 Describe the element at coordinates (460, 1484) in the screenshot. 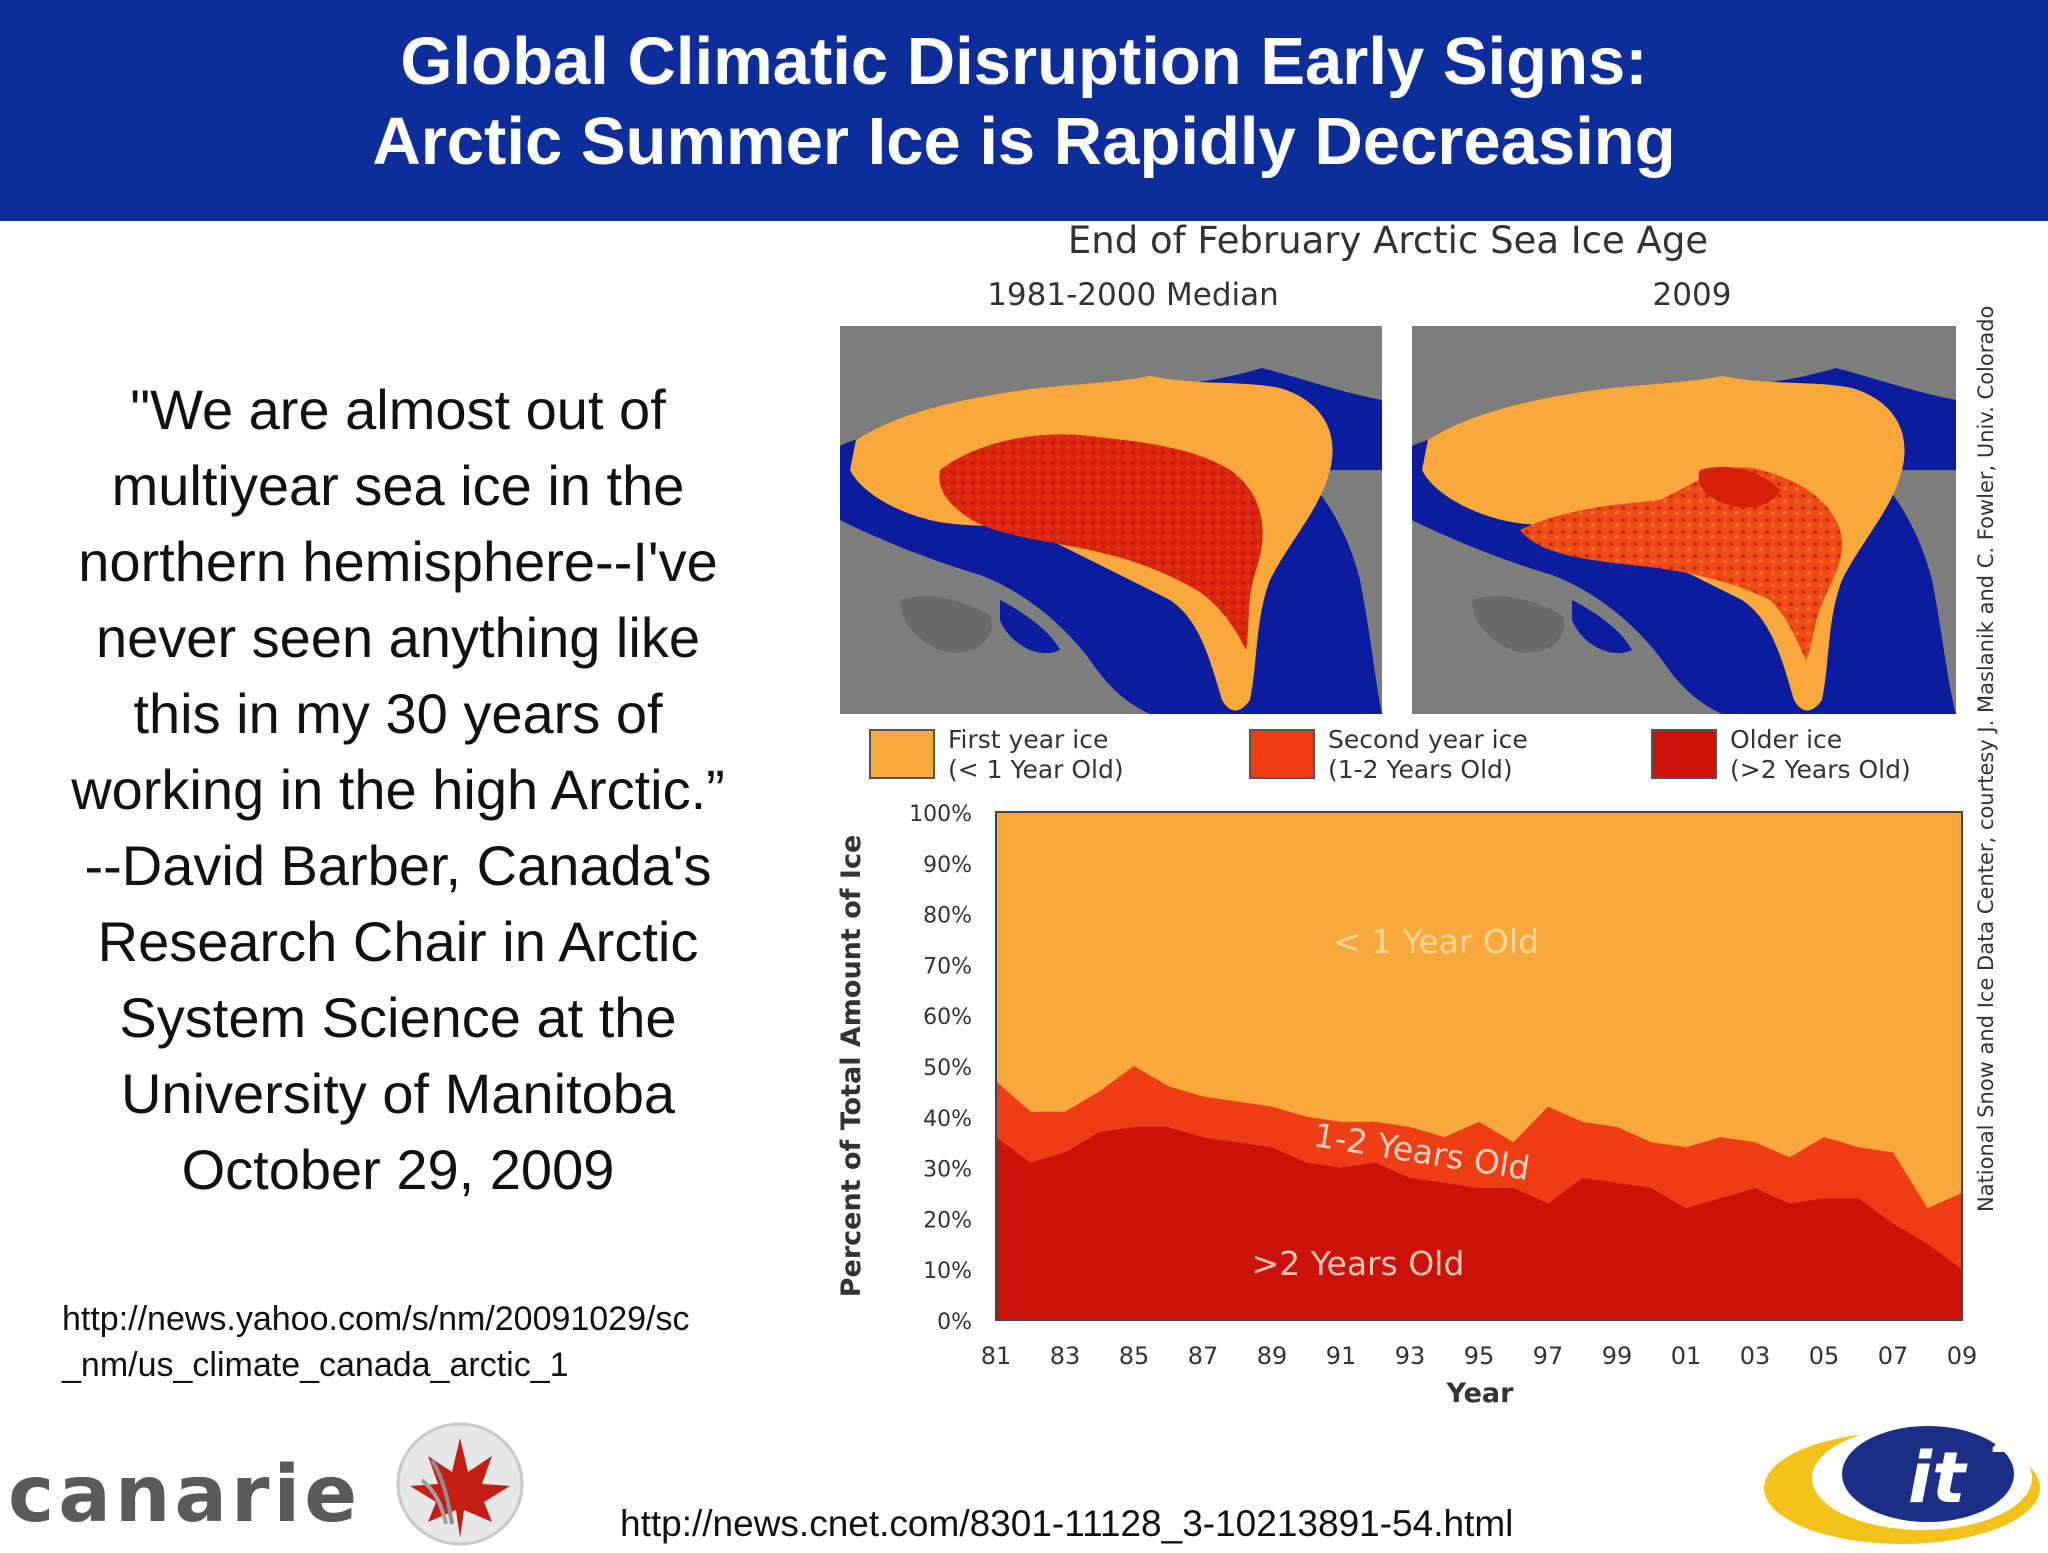

I see `canarie-leaf-logo` at that location.